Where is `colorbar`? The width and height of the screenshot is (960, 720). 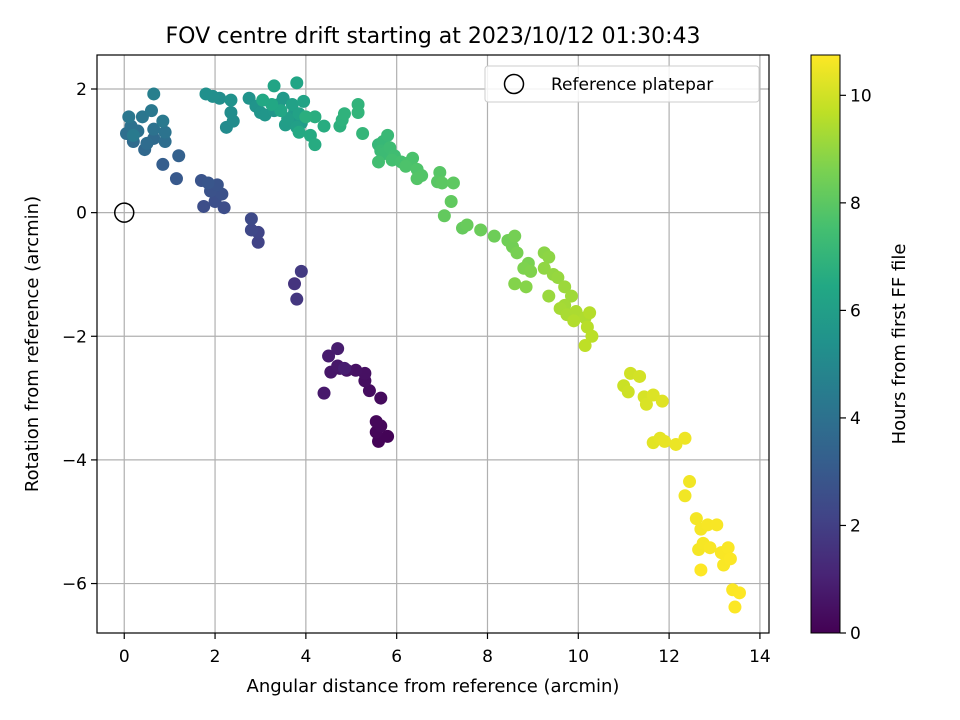 colorbar is located at coordinates (825, 344).